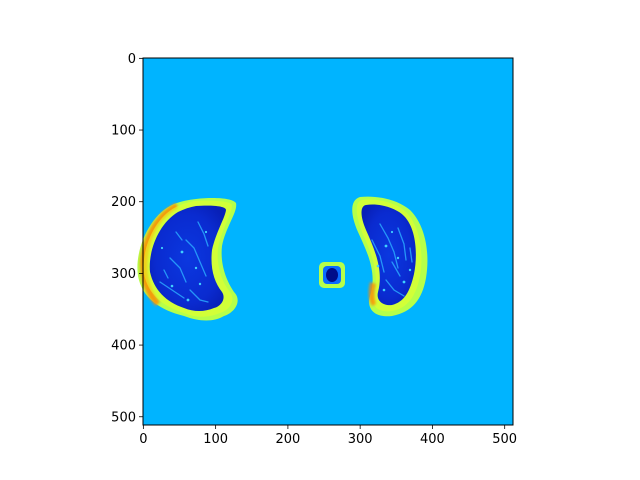  I want to click on left-lung-specks, so click(184, 266).